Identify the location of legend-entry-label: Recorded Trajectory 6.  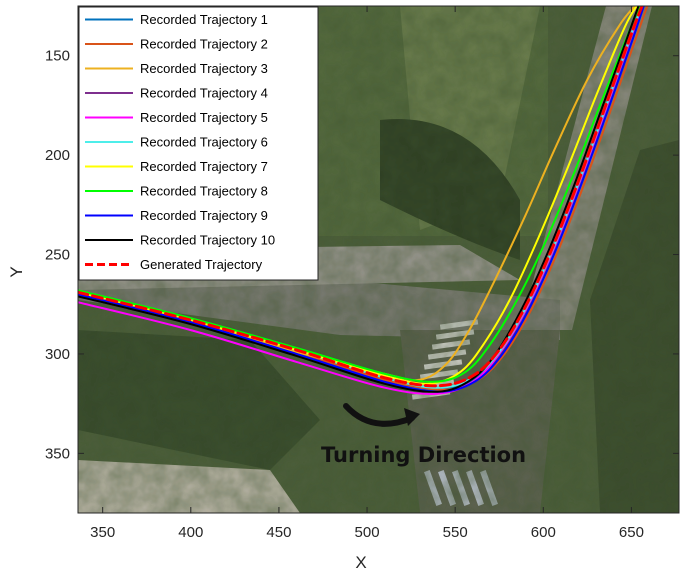
(204, 142).